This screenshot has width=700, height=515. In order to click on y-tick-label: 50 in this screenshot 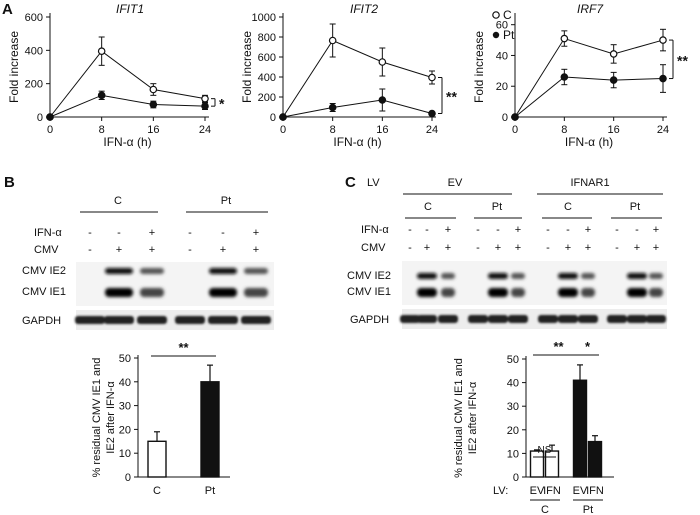, I will do `click(125, 359)`.